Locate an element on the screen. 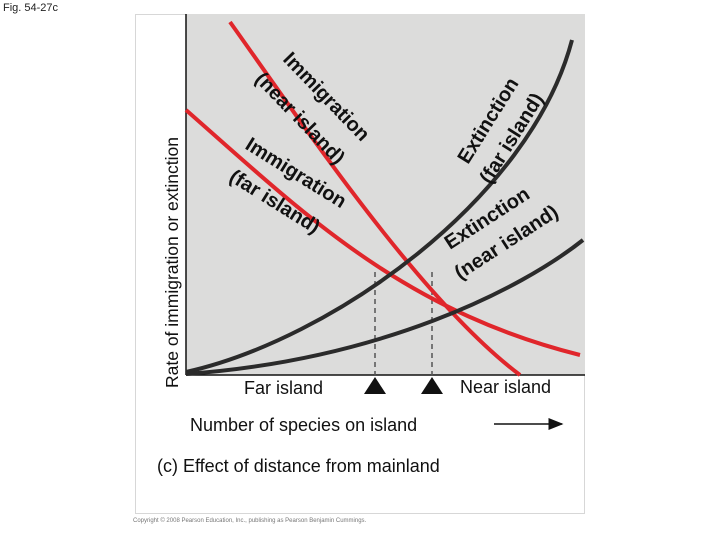 The width and height of the screenshot is (720, 540). figure-label: Fig. 54-27c is located at coordinates (31, 8).